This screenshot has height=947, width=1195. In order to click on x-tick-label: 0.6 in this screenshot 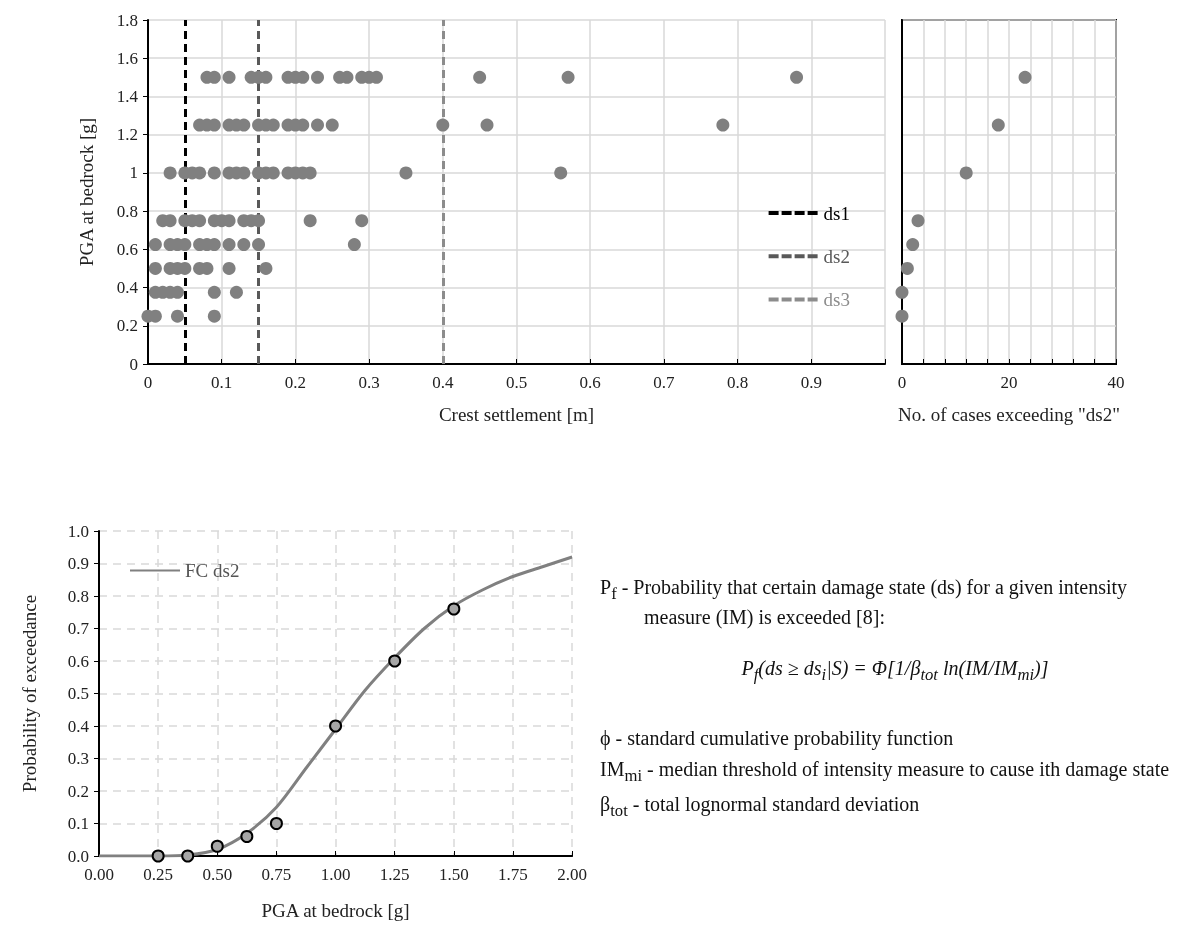, I will do `click(590, 382)`.